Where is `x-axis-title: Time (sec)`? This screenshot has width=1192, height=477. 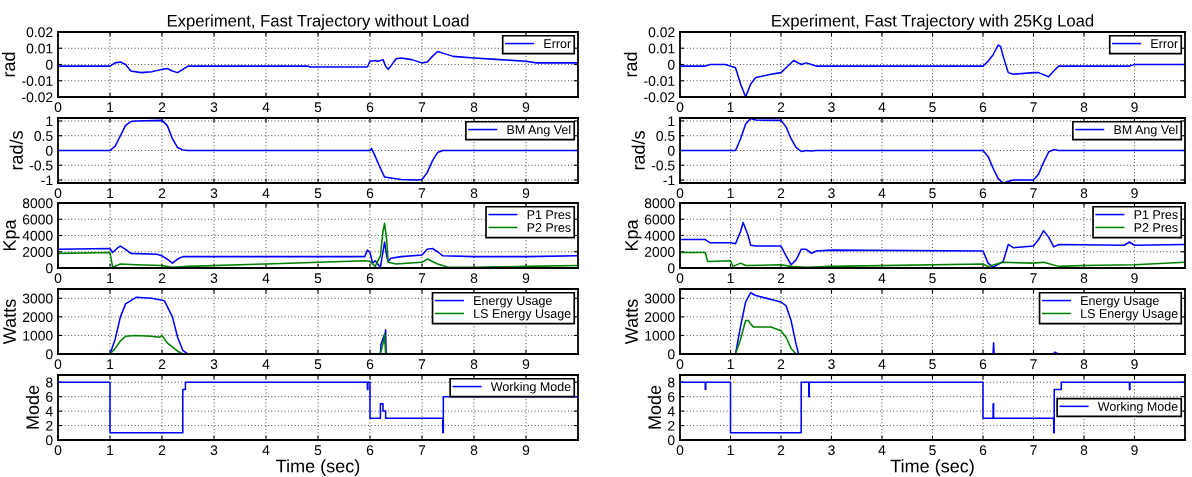 x-axis-title: Time (sec) is located at coordinates (932, 468).